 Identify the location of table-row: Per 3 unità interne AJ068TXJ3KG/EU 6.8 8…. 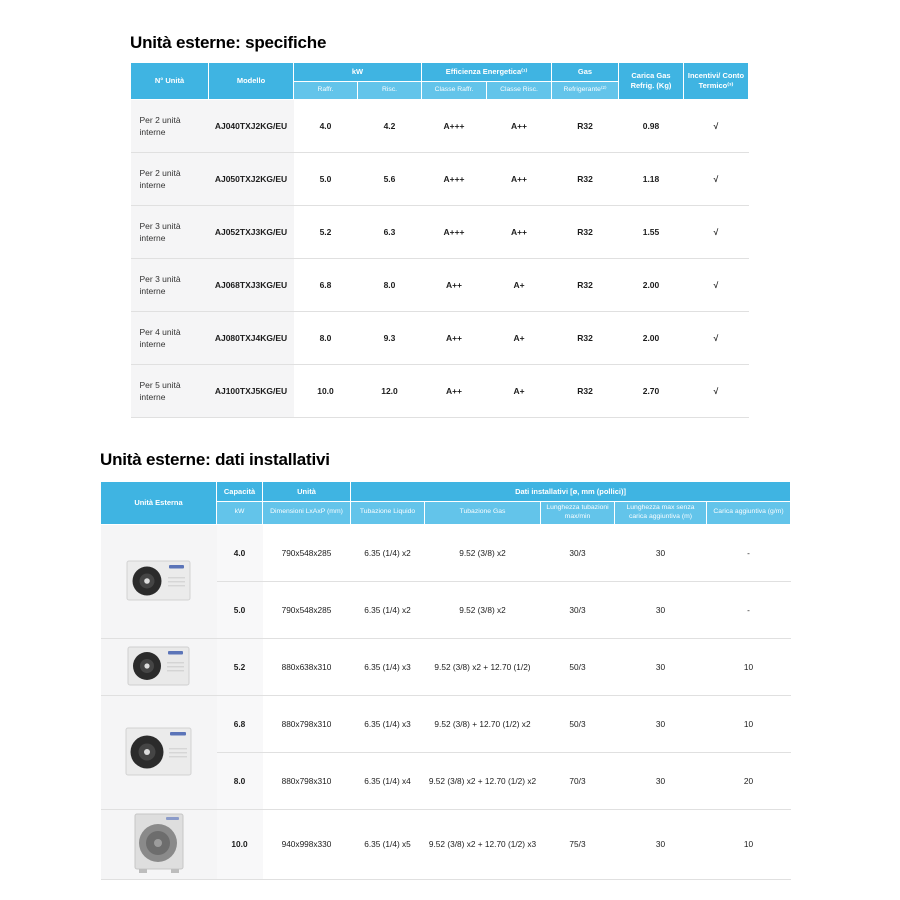
(439, 285).